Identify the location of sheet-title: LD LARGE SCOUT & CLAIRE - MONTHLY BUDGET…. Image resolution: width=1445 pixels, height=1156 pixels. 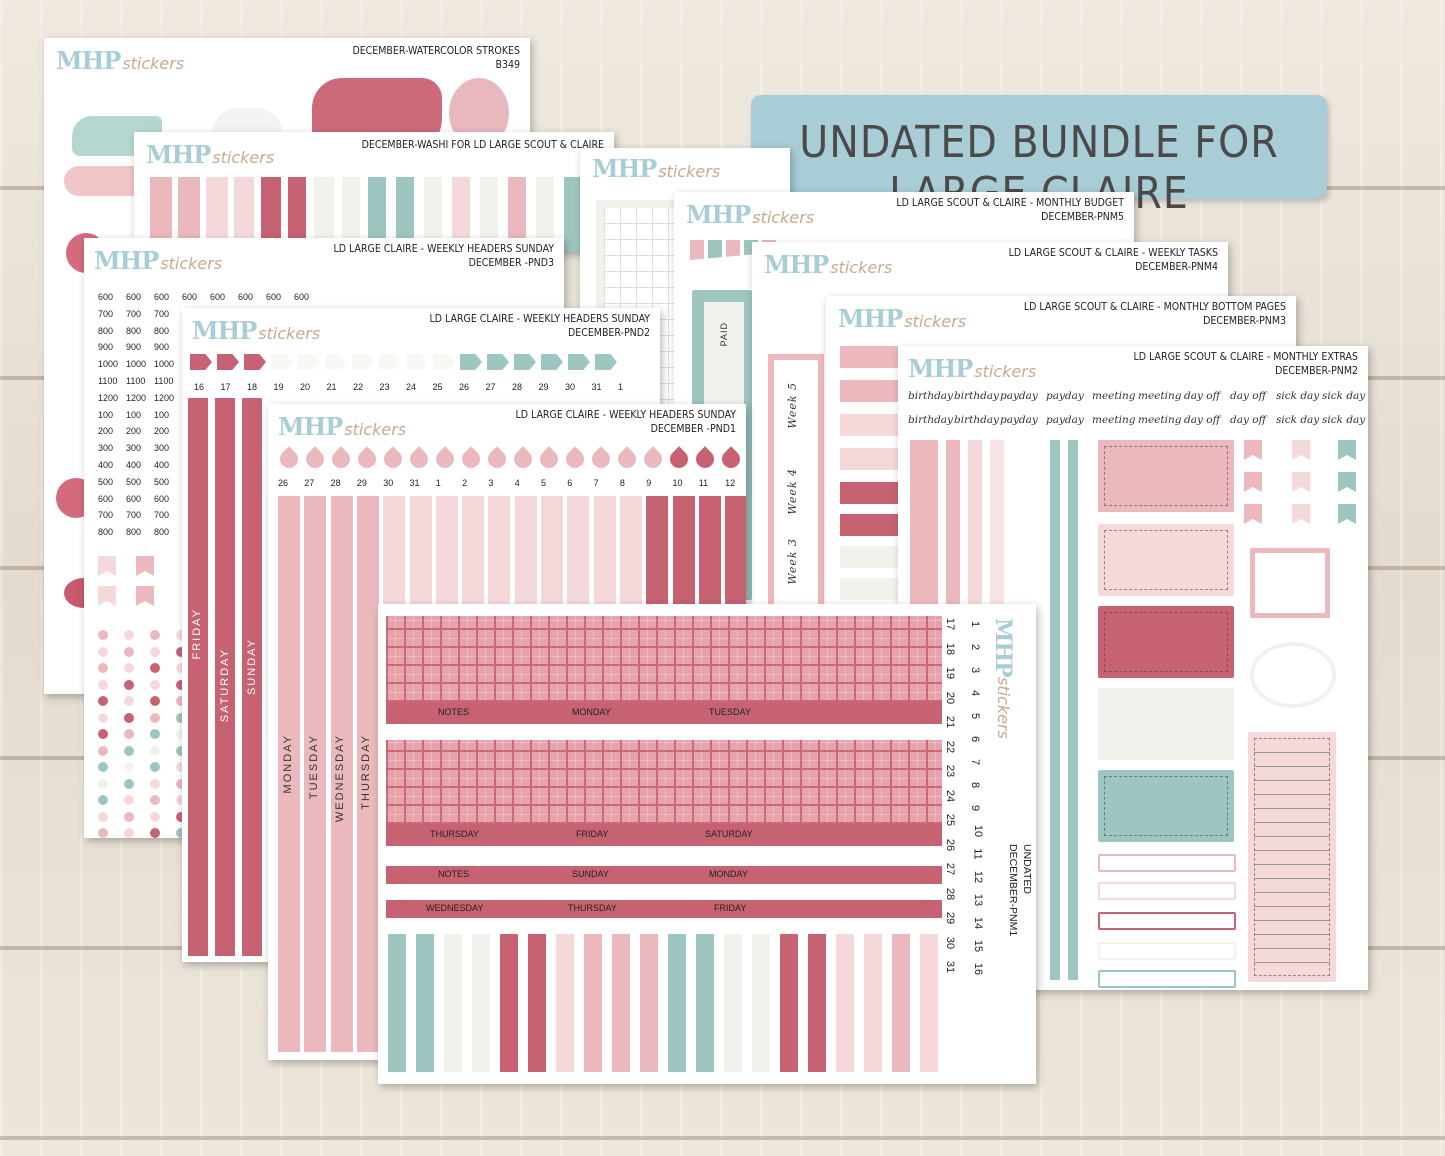
(1010, 210).